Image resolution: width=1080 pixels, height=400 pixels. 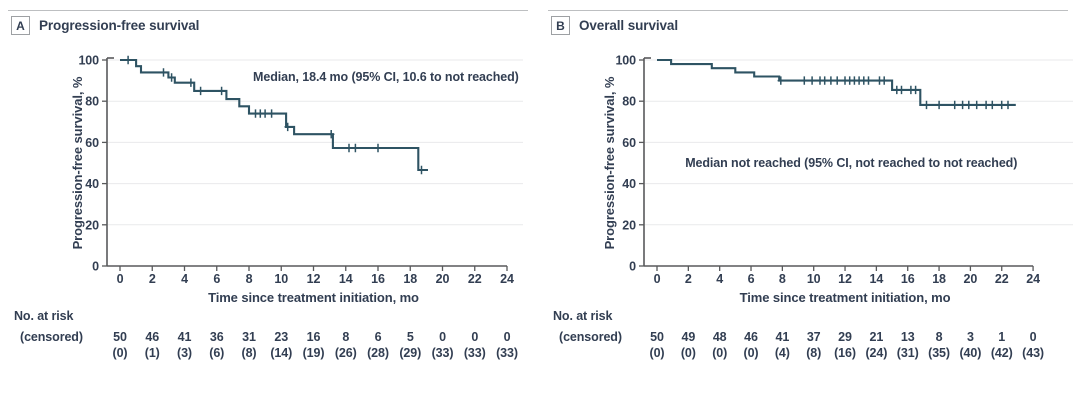 I want to click on x-tick-label: 2, so click(x=688, y=279).